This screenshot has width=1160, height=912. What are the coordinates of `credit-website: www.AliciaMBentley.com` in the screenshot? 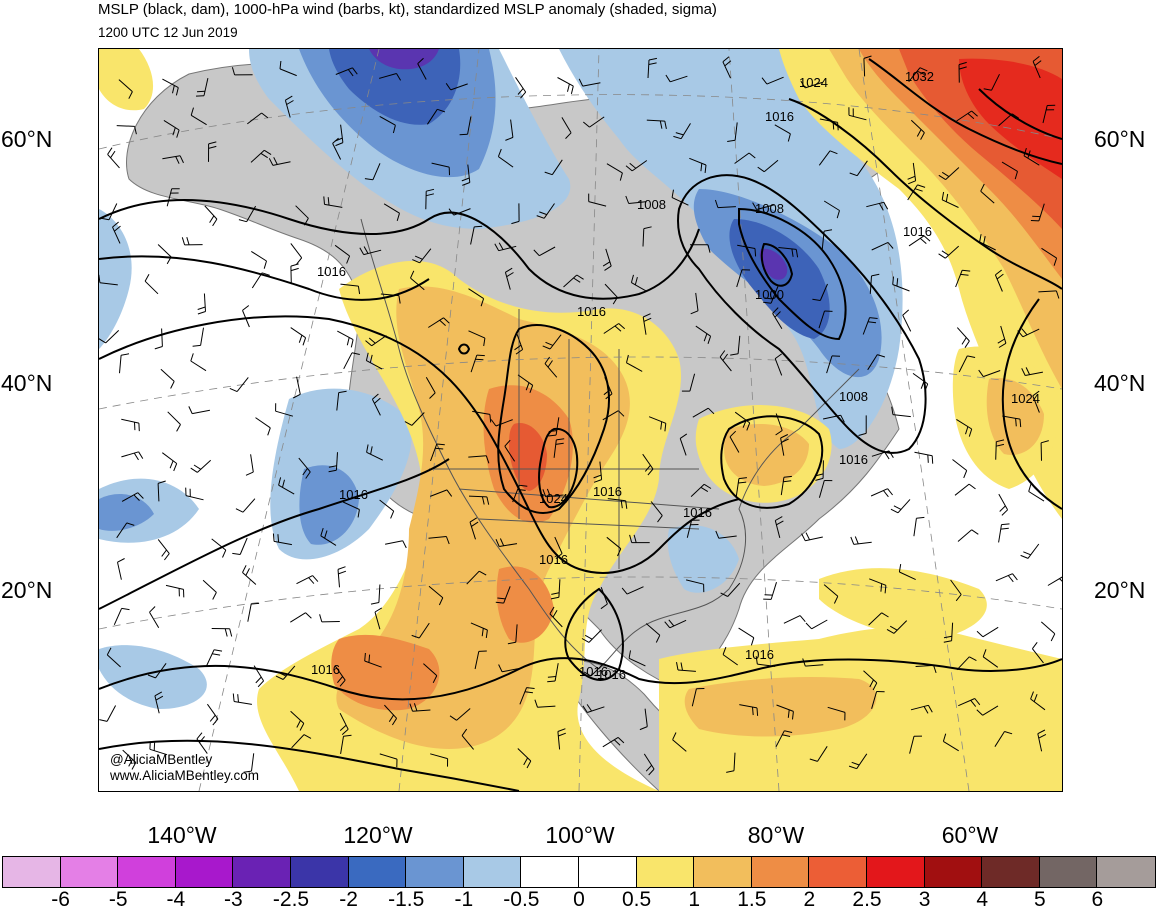 It's located at (185, 775).